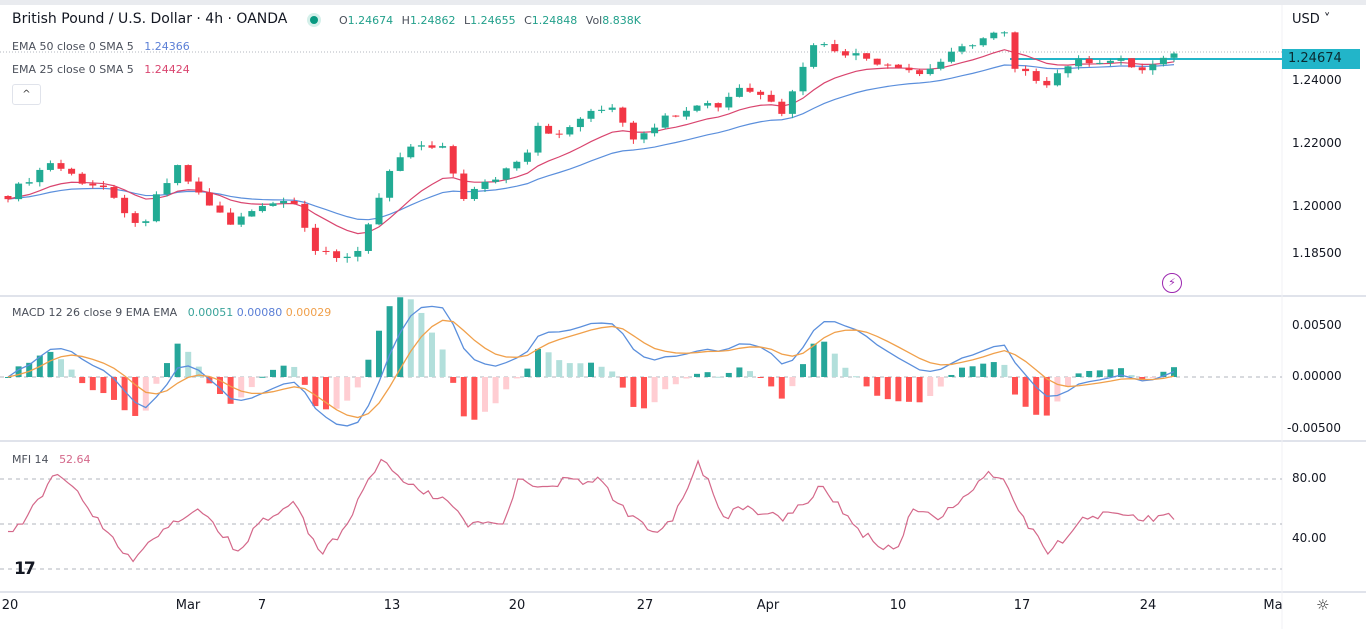  Describe the element at coordinates (1317, 253) in the screenshot. I see `price-tick: 1.18500` at that location.